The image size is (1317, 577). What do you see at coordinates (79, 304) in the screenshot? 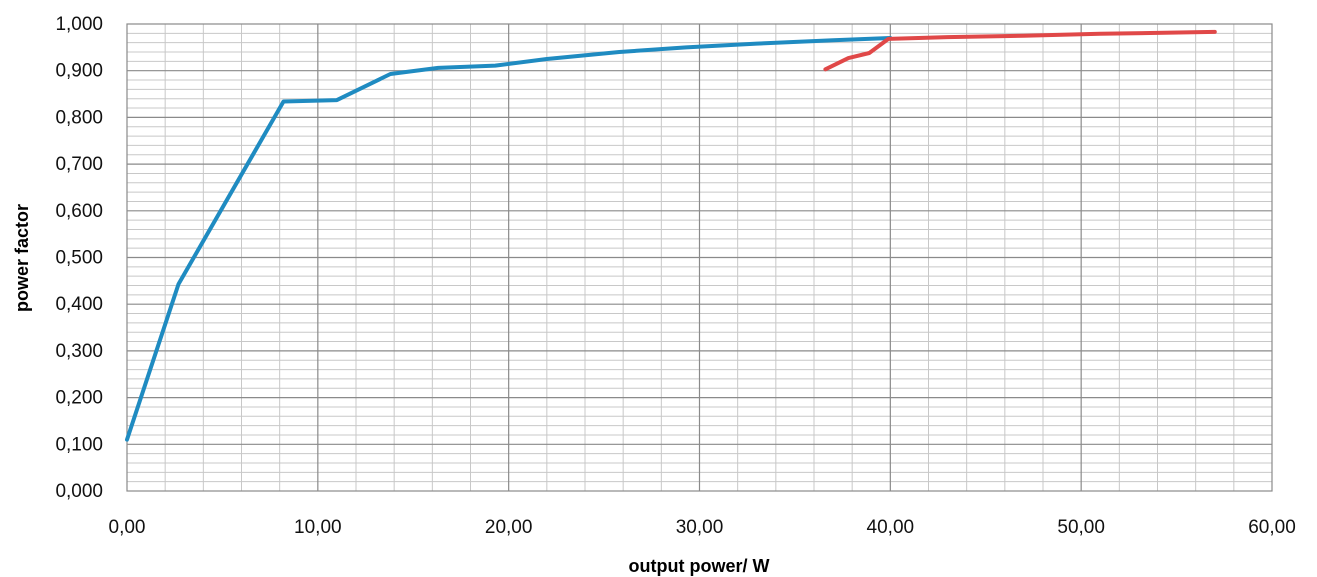
I see `y-tick-label: 0,400` at bounding box center [79, 304].